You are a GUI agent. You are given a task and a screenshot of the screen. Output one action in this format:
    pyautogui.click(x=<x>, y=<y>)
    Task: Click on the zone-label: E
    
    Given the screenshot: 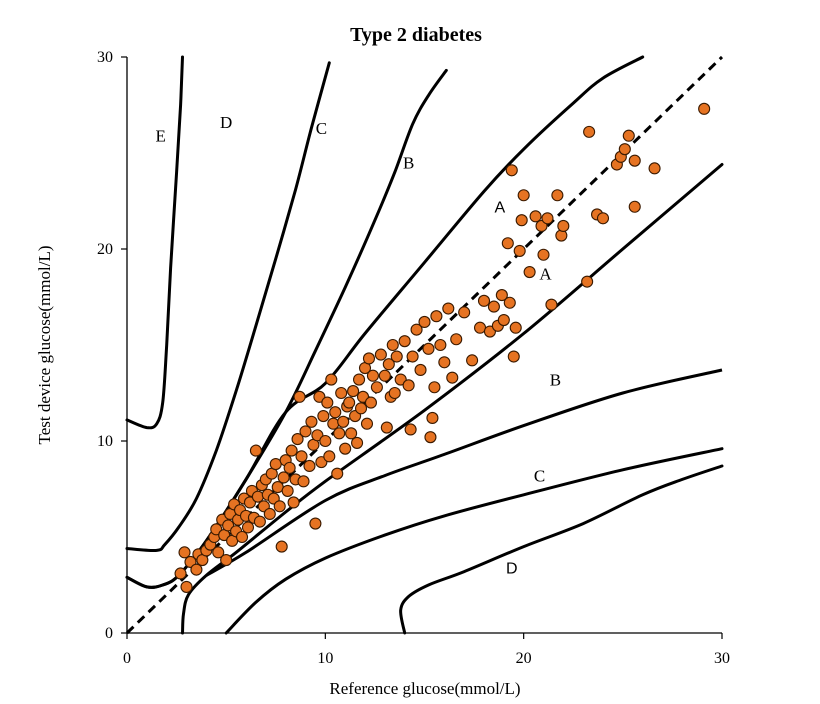 What is the action you would take?
    pyautogui.click(x=161, y=135)
    